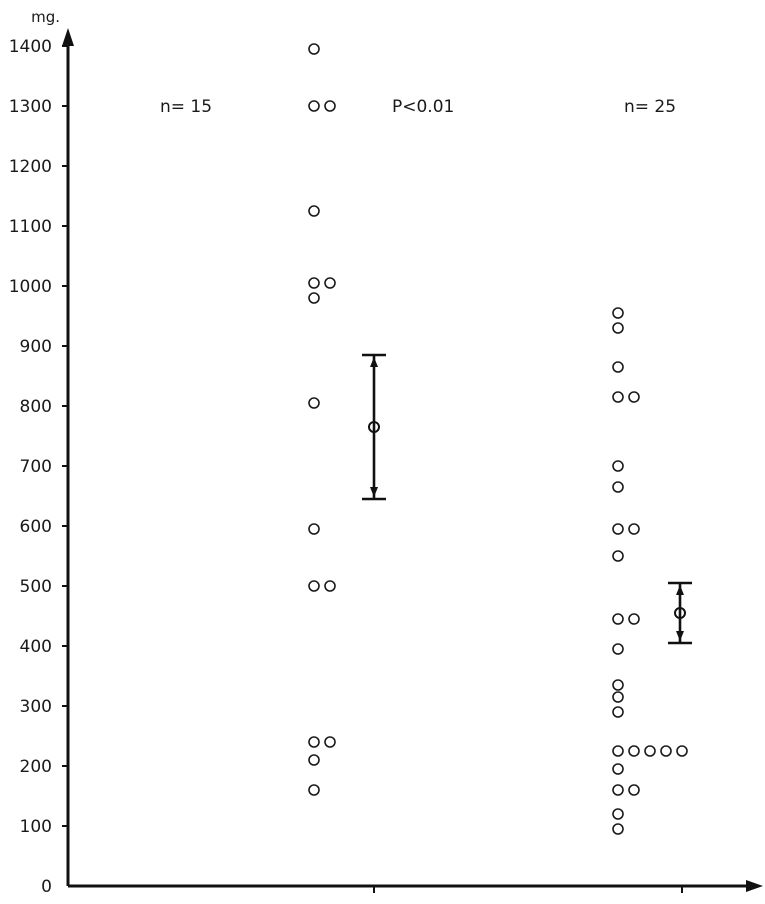  What do you see at coordinates (527, 499) in the screenshot?
I see `error-bars` at bounding box center [527, 499].